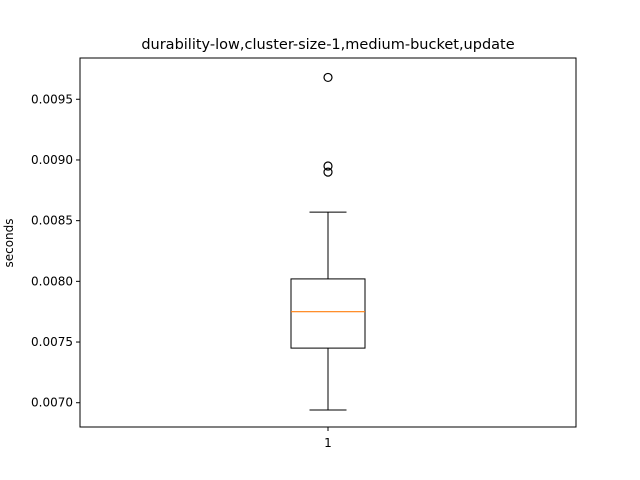 Image resolution: width=640 pixels, height=480 pixels. What do you see at coordinates (52, 99) in the screenshot?
I see `y-tick-label: 0.0095` at bounding box center [52, 99].